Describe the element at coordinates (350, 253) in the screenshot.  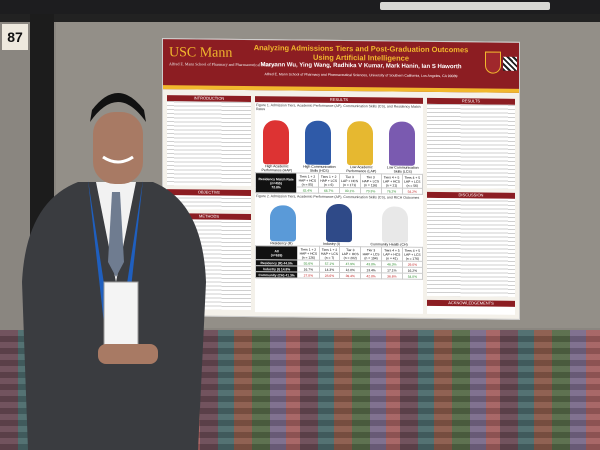
I see `column-header: Tier 3 LAP + HCS (n = 282)` at that location.